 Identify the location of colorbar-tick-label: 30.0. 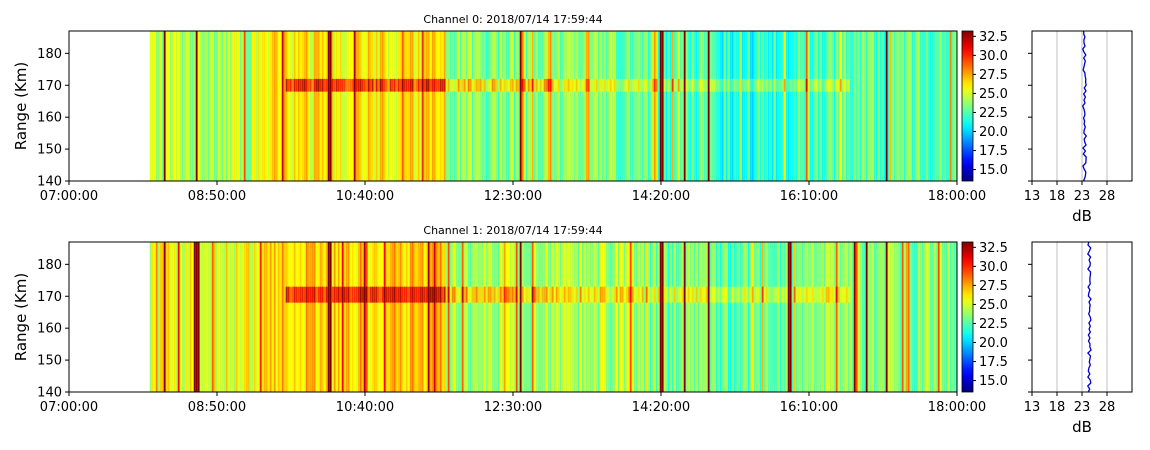
(993, 267).